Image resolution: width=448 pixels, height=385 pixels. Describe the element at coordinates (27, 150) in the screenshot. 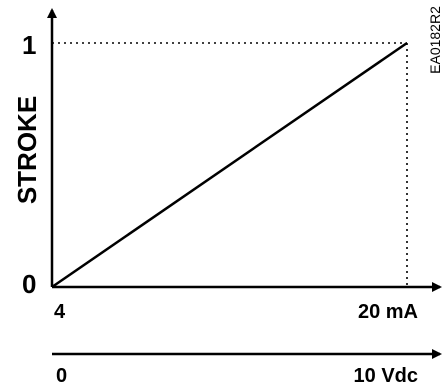

I see `y-axis-label: STROKE` at that location.